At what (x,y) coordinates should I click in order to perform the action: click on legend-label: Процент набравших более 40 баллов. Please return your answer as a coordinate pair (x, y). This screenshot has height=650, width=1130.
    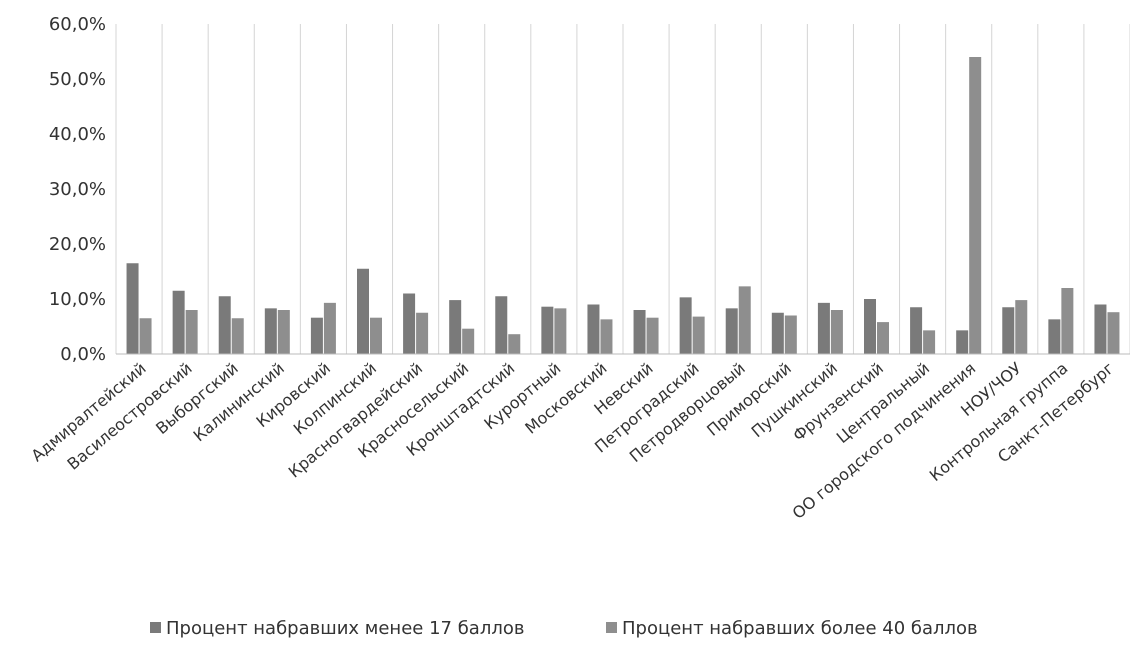
    Looking at the image, I should click on (800, 628).